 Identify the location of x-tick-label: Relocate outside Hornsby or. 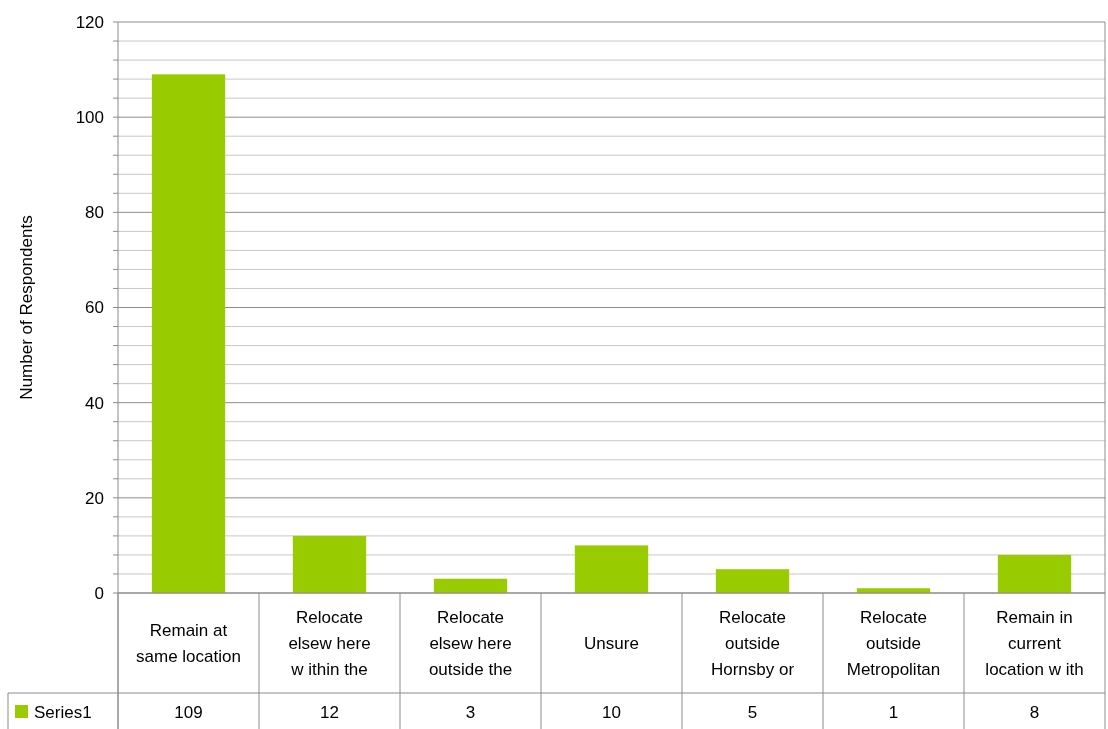
(752, 643).